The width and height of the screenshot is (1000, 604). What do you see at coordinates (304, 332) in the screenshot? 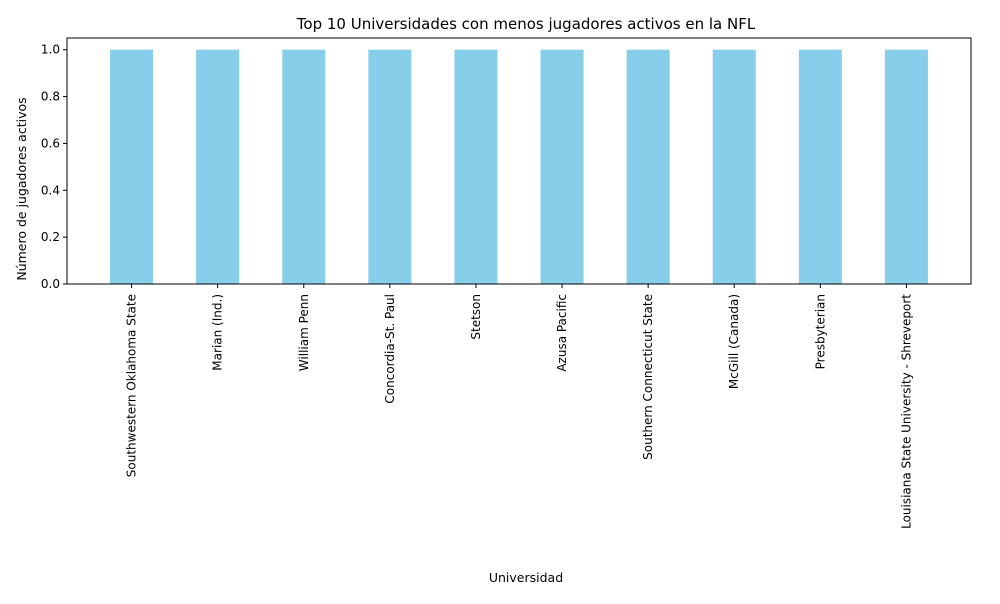
I see `x-tick-label: William Penn` at bounding box center [304, 332].